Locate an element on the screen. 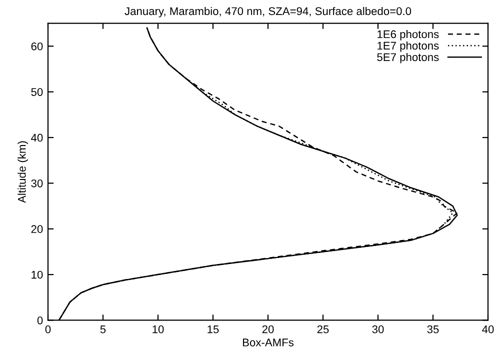 This screenshot has height=359, width=500. x-tick-label: 25 is located at coordinates (323, 329).